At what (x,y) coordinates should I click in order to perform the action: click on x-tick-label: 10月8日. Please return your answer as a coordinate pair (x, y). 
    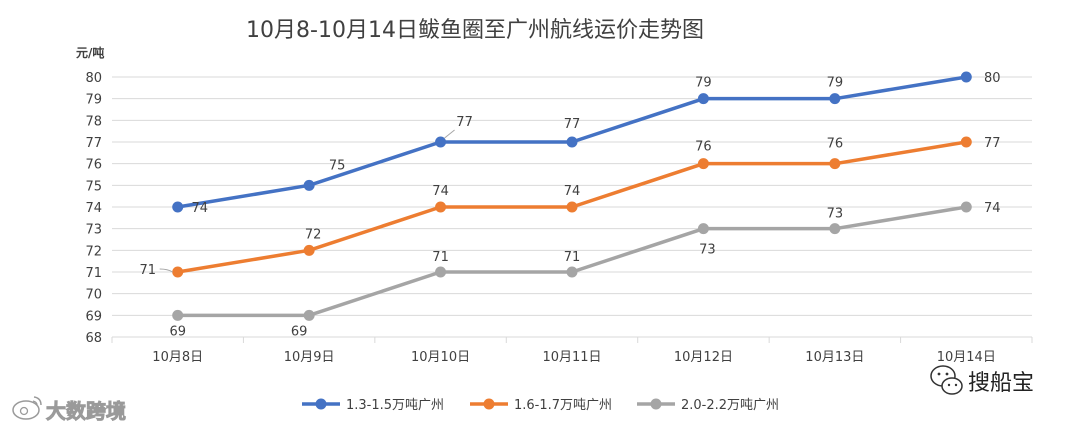
    Looking at the image, I should click on (177, 357).